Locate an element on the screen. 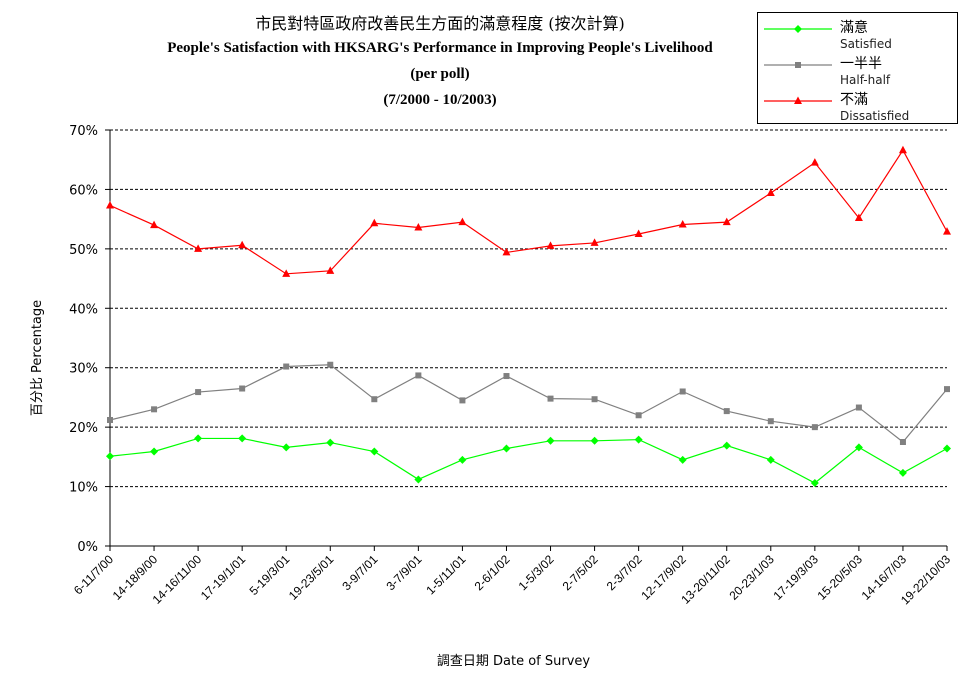  legend-marker-half-half is located at coordinates (798, 65).